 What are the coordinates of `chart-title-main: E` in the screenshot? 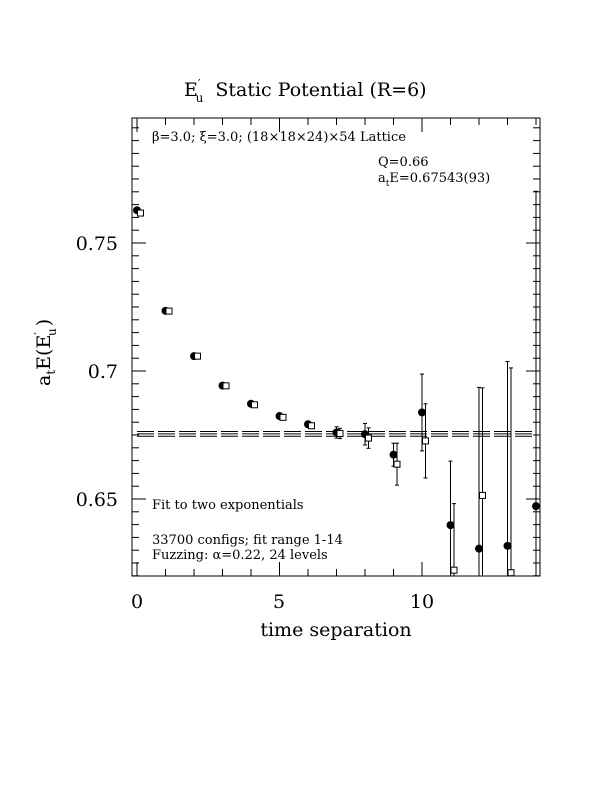 It's located at (191, 90).